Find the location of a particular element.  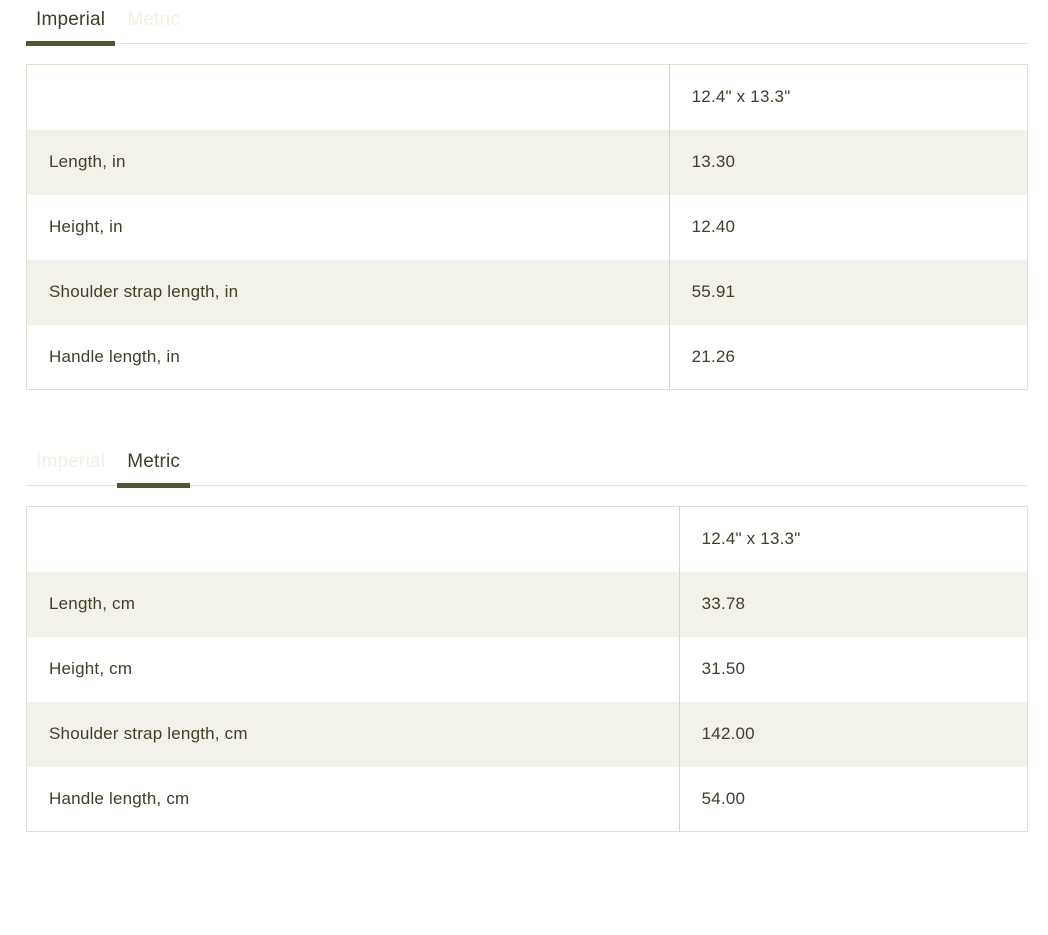

spec-label: Height, cm is located at coordinates (91, 668).